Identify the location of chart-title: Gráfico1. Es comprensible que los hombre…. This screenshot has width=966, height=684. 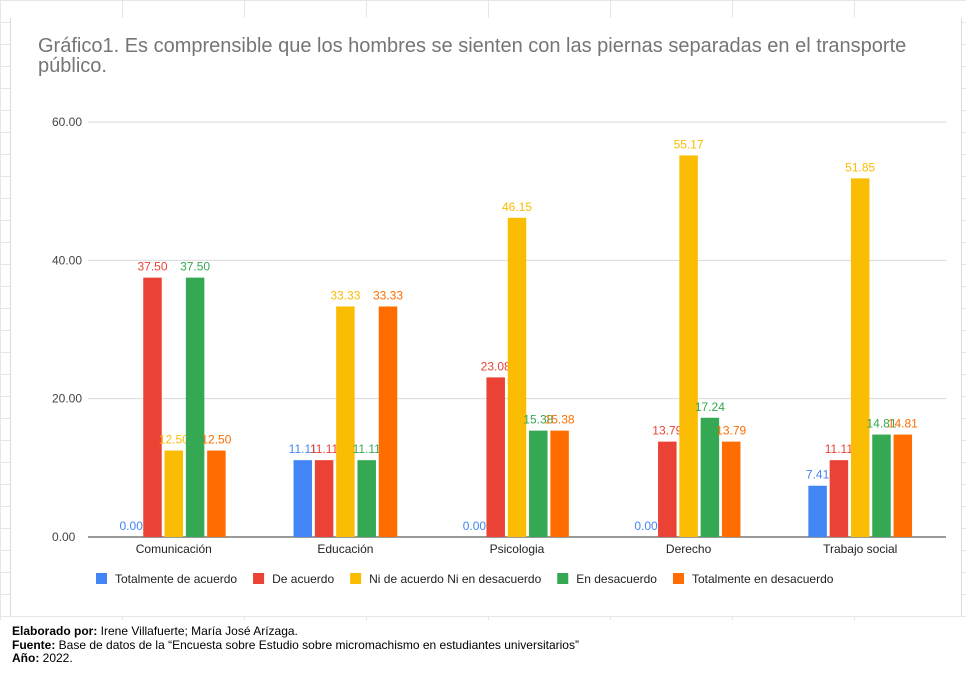
(472, 56).